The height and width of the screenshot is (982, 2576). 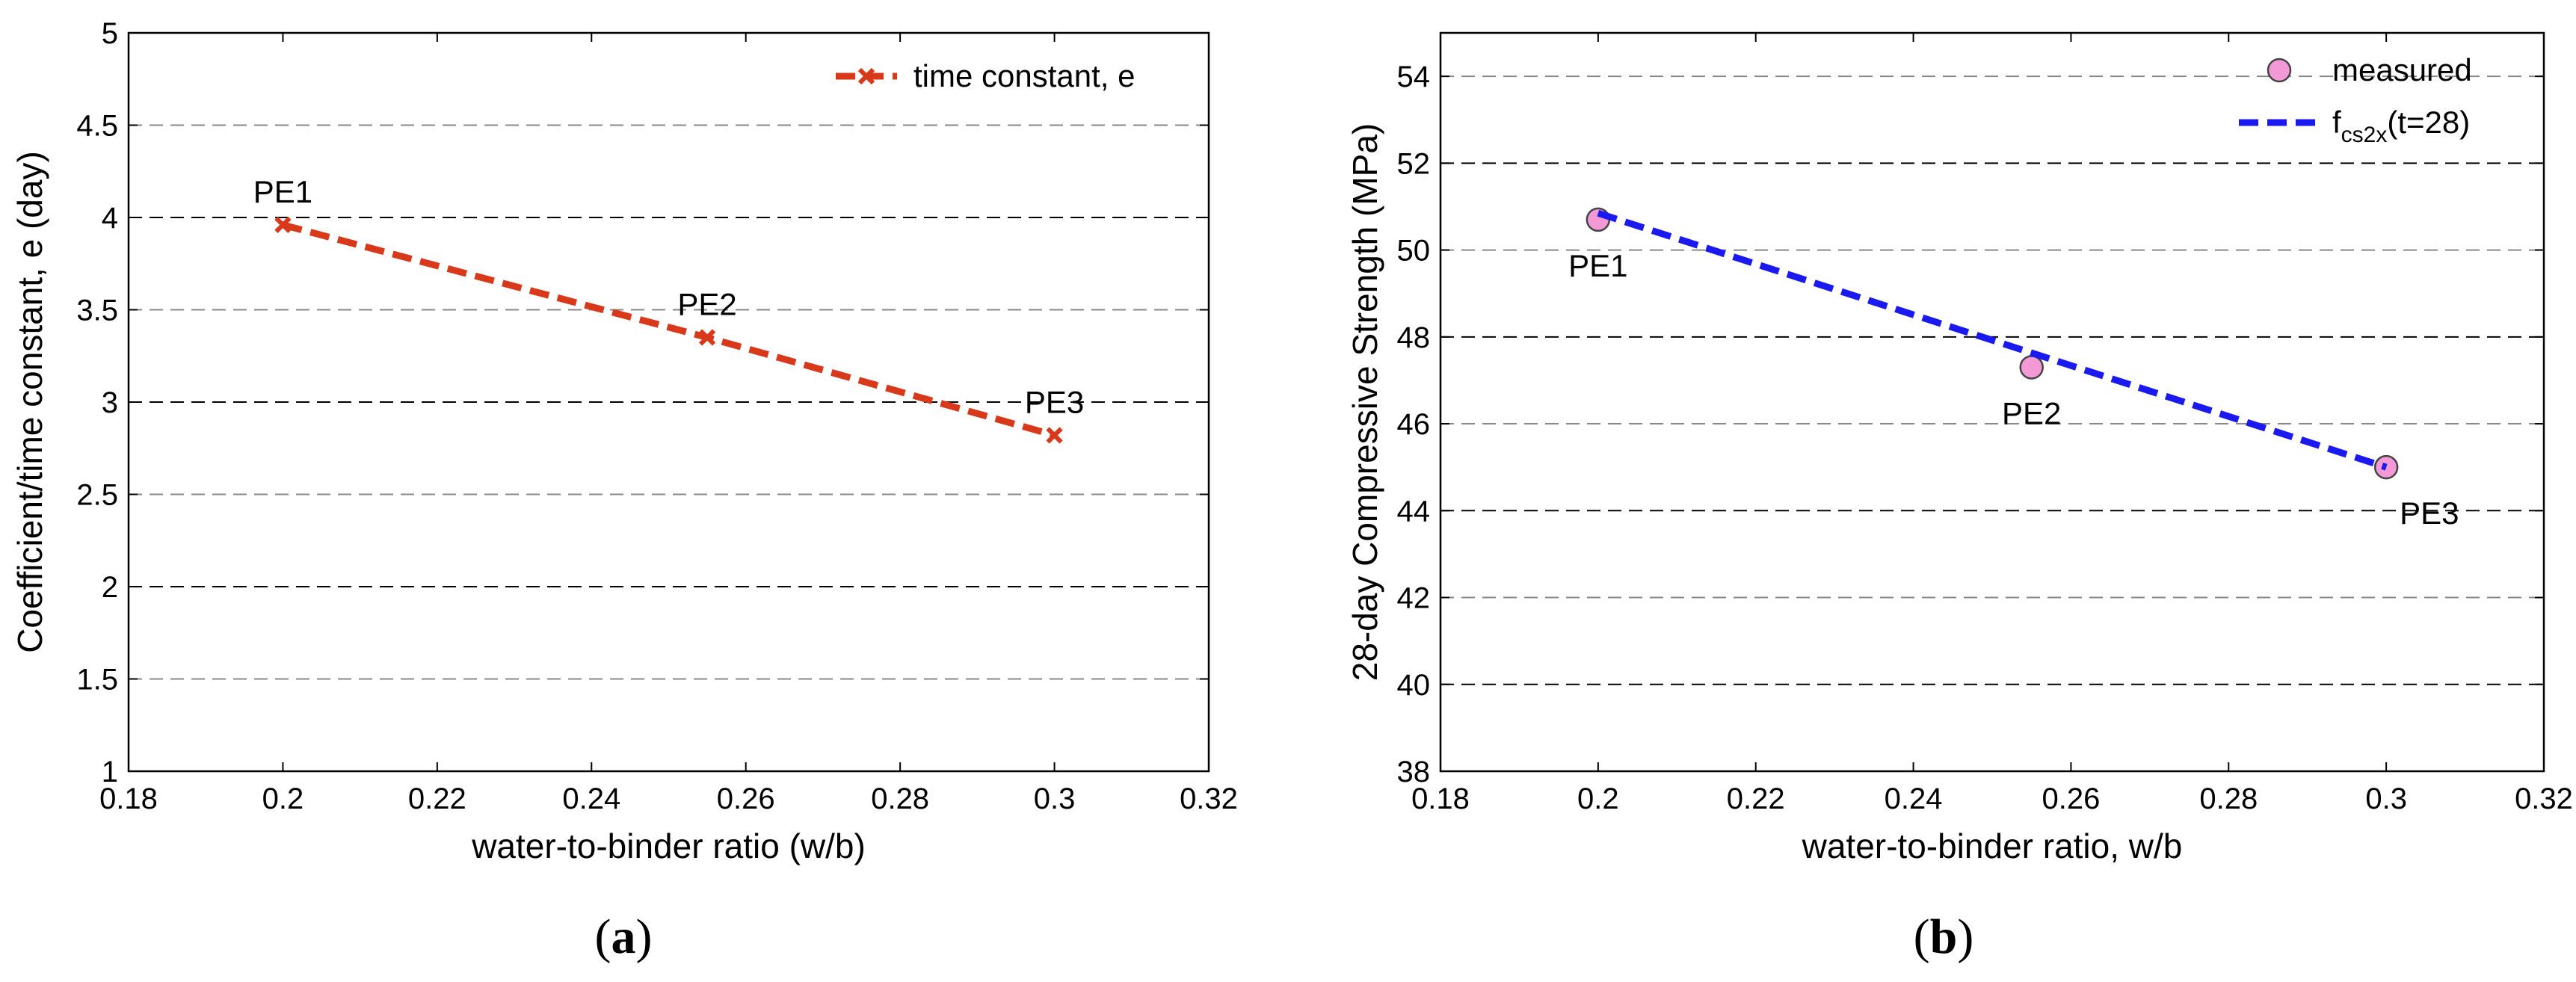 What do you see at coordinates (1414, 77) in the screenshot?
I see `y-tick-label: 54` at bounding box center [1414, 77].